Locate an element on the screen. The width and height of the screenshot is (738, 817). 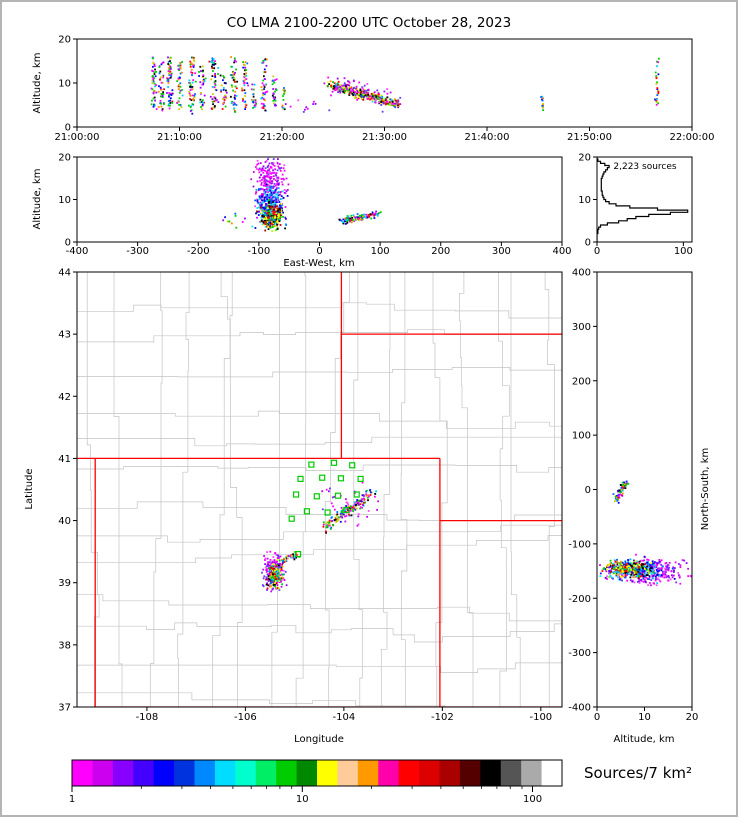
ns-altitude-panel: 0 10 20 400 300 200 100 0 -100 -200 -300 -400 is located at coordinates (633, 496).